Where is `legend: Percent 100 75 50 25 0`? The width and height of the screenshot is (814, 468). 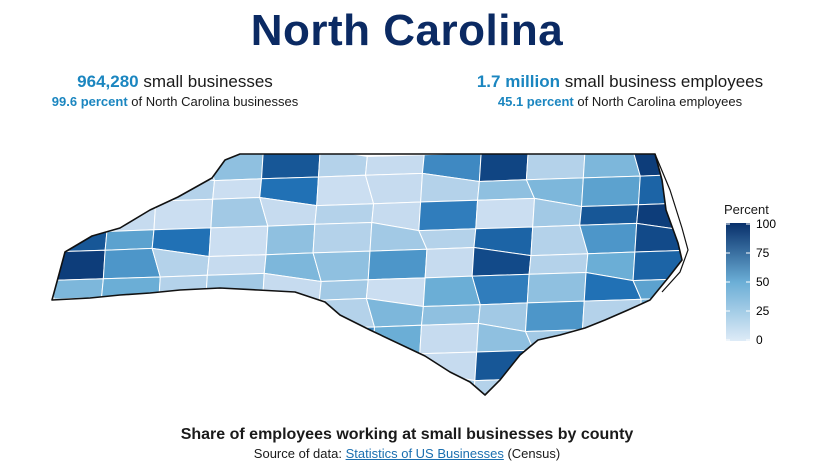
legend: Percent 100 75 50 25 0 is located at coordinates (758, 277).